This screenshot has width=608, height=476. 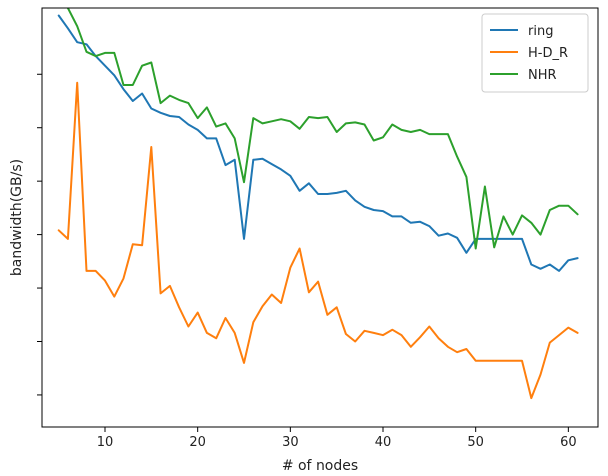 What do you see at coordinates (568, 442) in the screenshot?
I see `x-tick-label: 60` at bounding box center [568, 442].